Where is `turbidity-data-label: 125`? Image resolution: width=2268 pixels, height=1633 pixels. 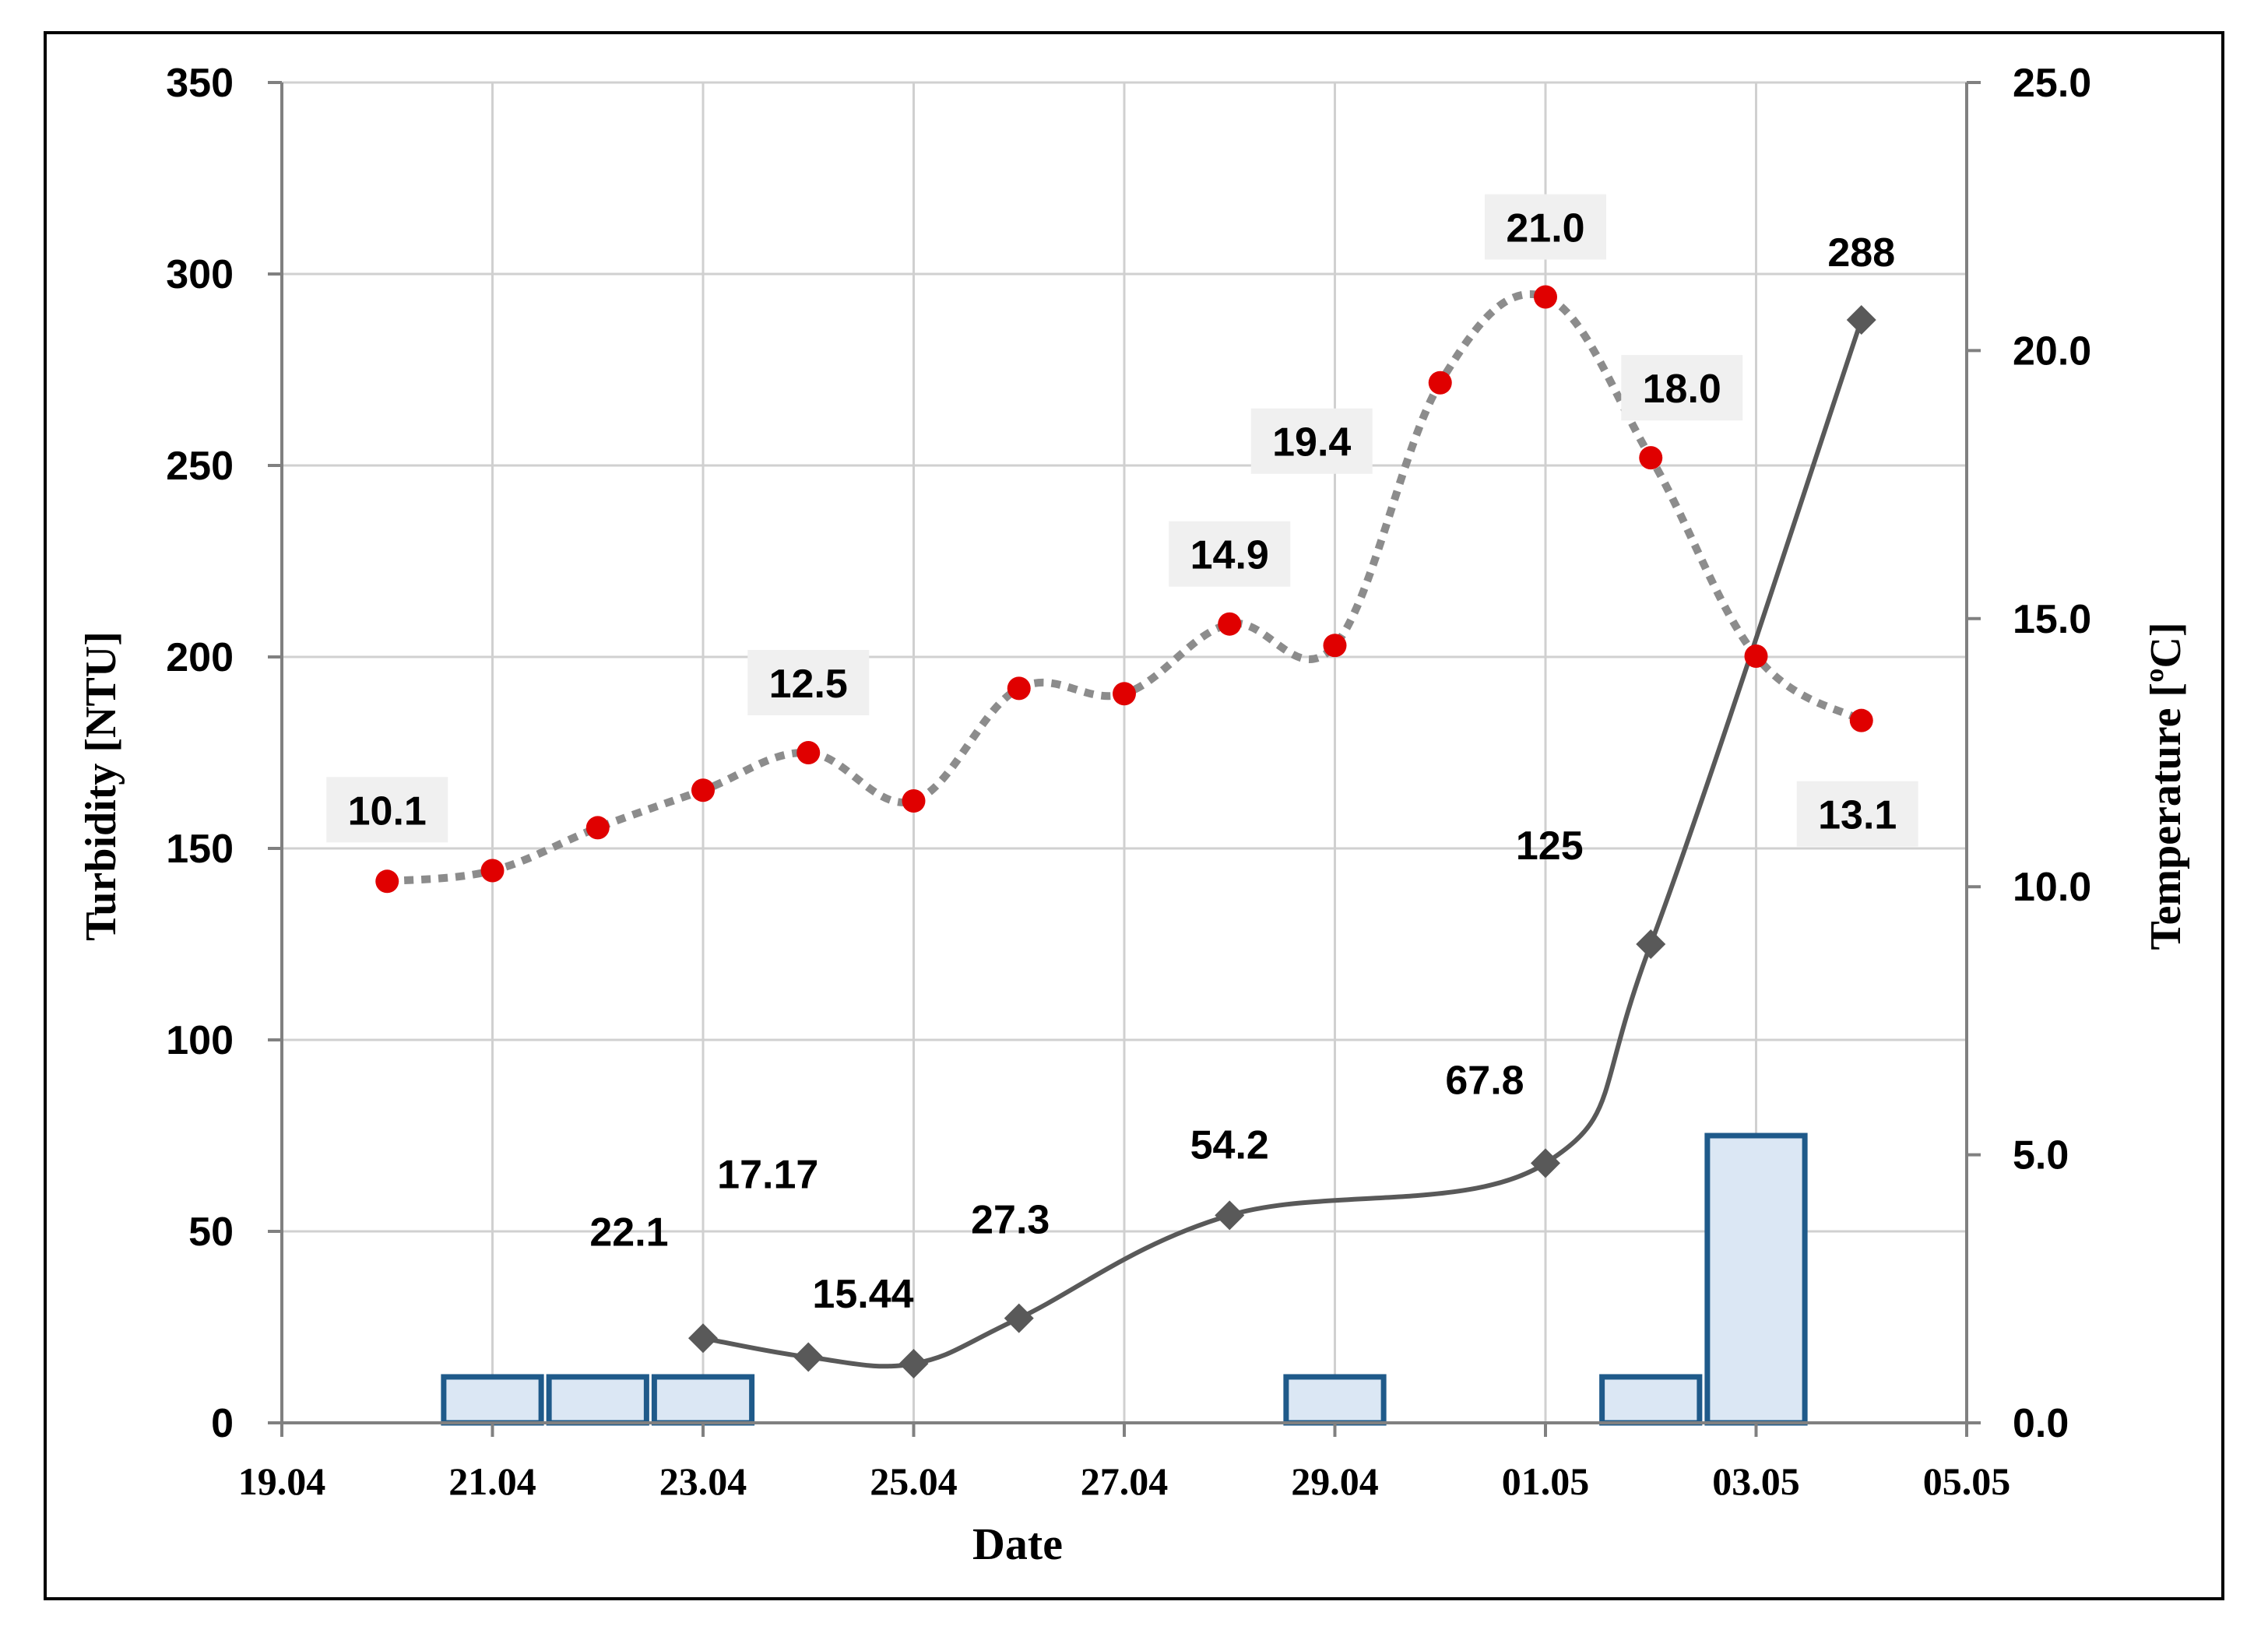
turbidity-data-label: 125 is located at coordinates (1550, 846).